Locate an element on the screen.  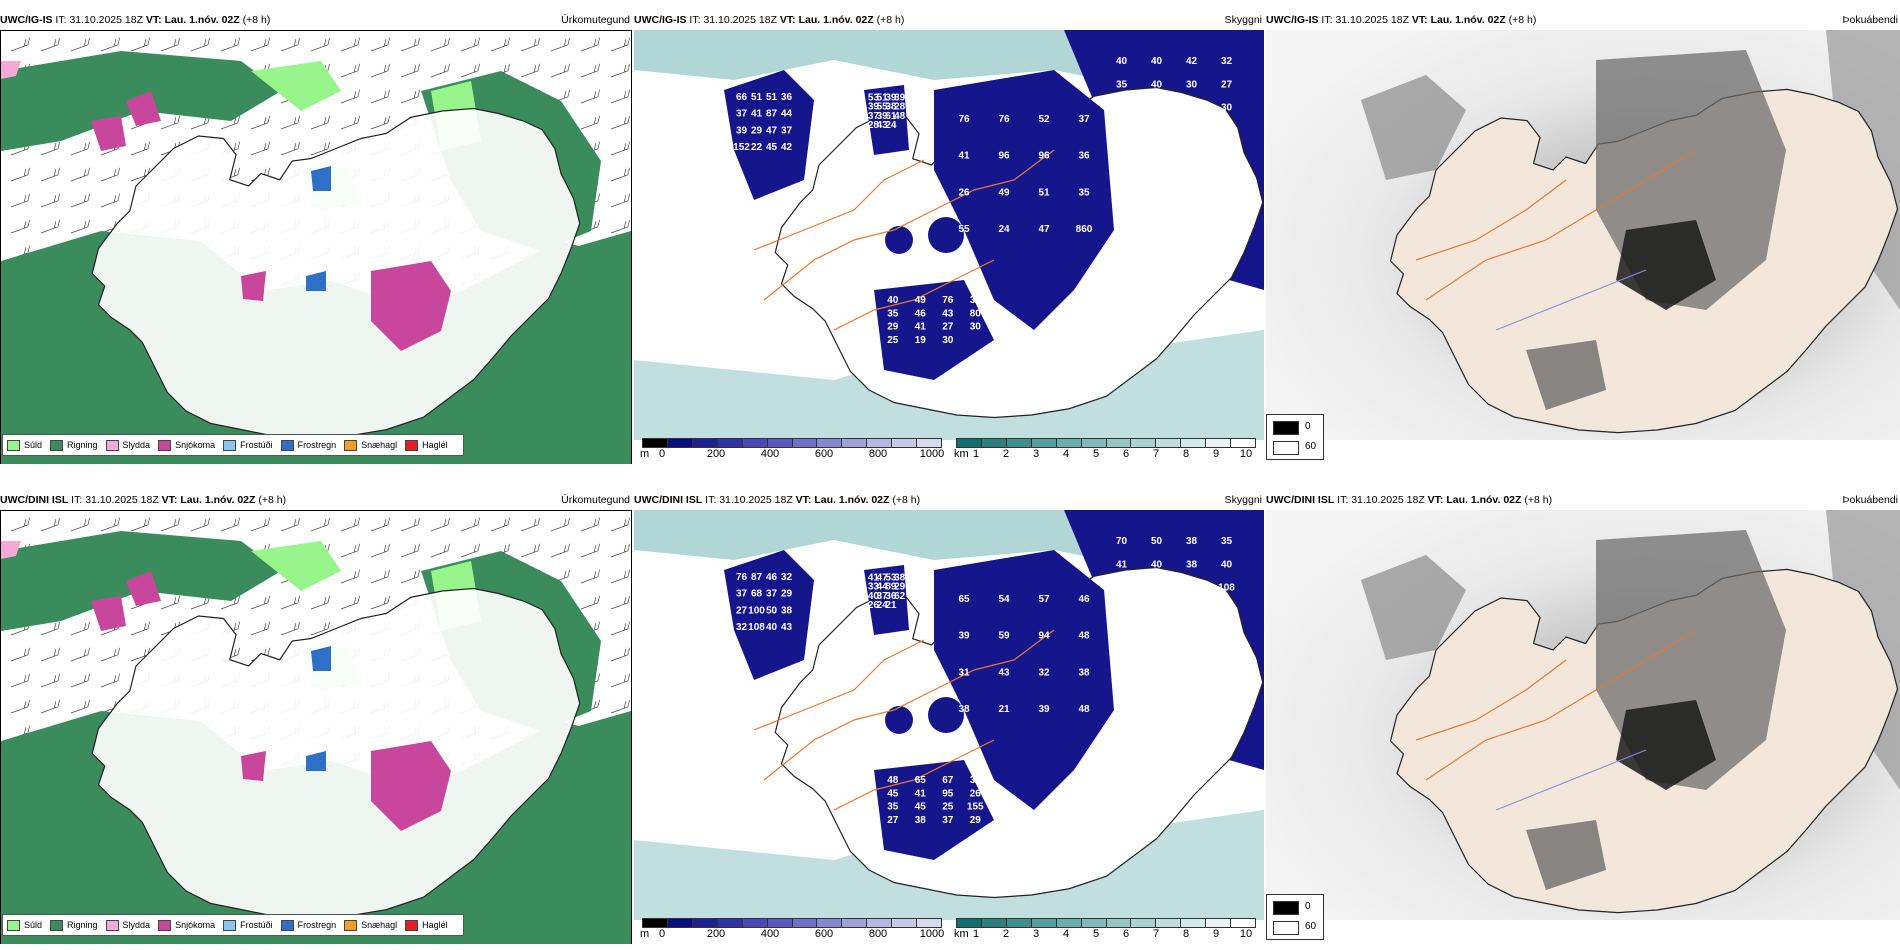
cloud-base-value: 95 is located at coordinates (948, 793).